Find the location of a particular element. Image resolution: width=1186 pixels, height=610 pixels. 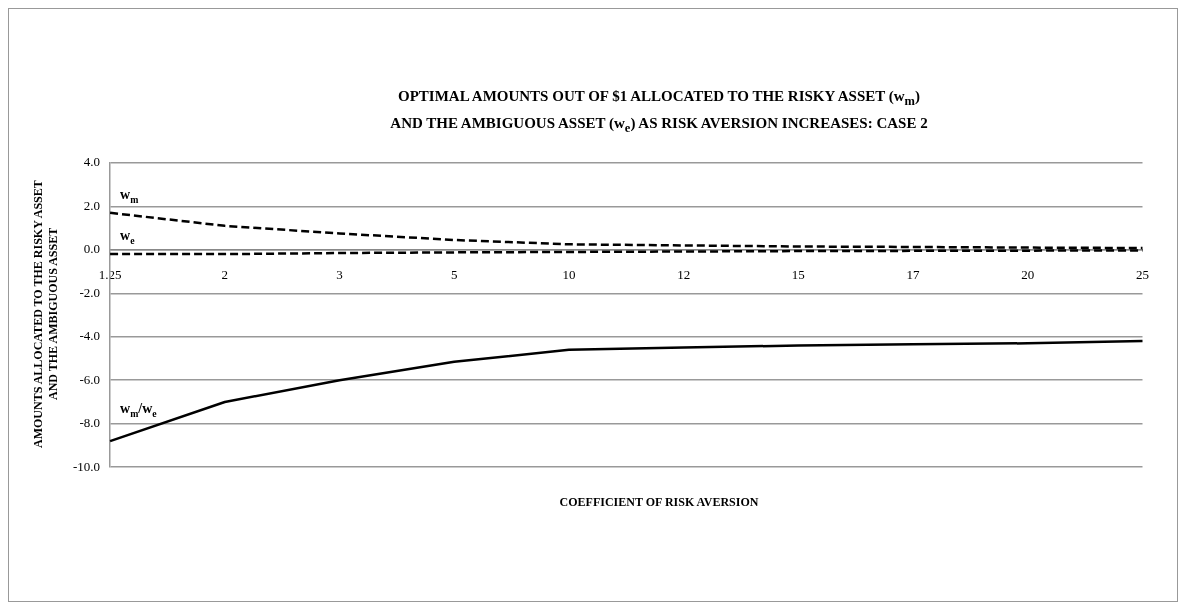

x-tick-label: 1.25 is located at coordinates (110, 274).